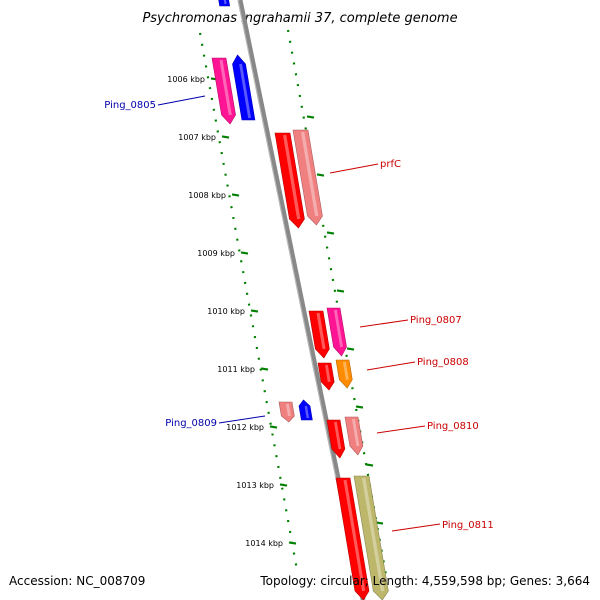 The image size is (600, 600). I want to click on kbp-label: 1012 kbp, so click(245, 427).